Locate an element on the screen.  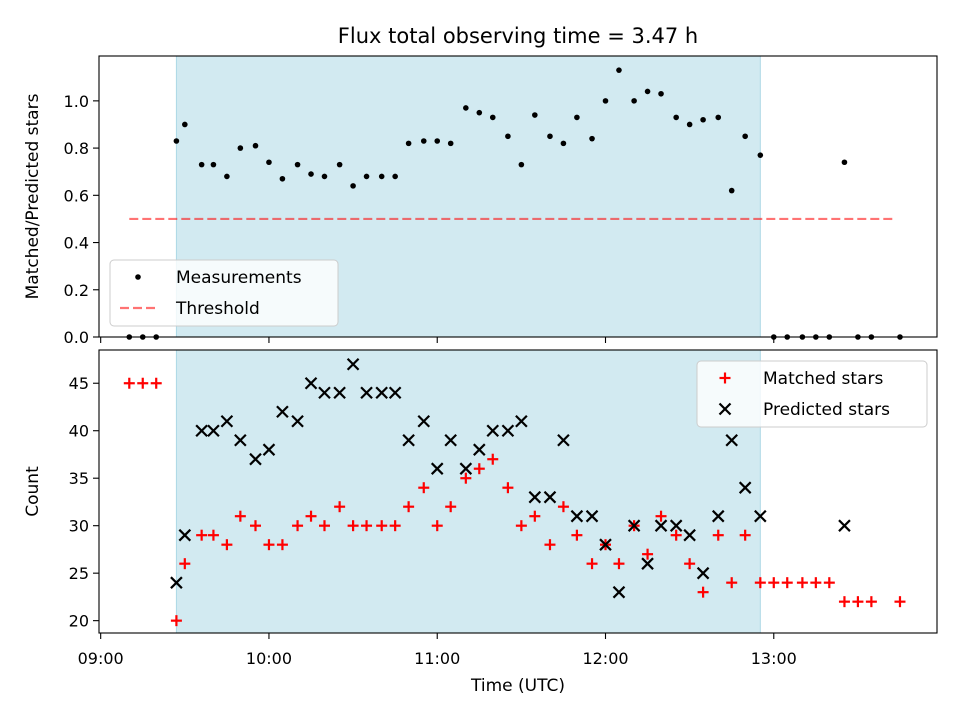
ratio-legend: Measurements Threshold is located at coordinates (224, 293).